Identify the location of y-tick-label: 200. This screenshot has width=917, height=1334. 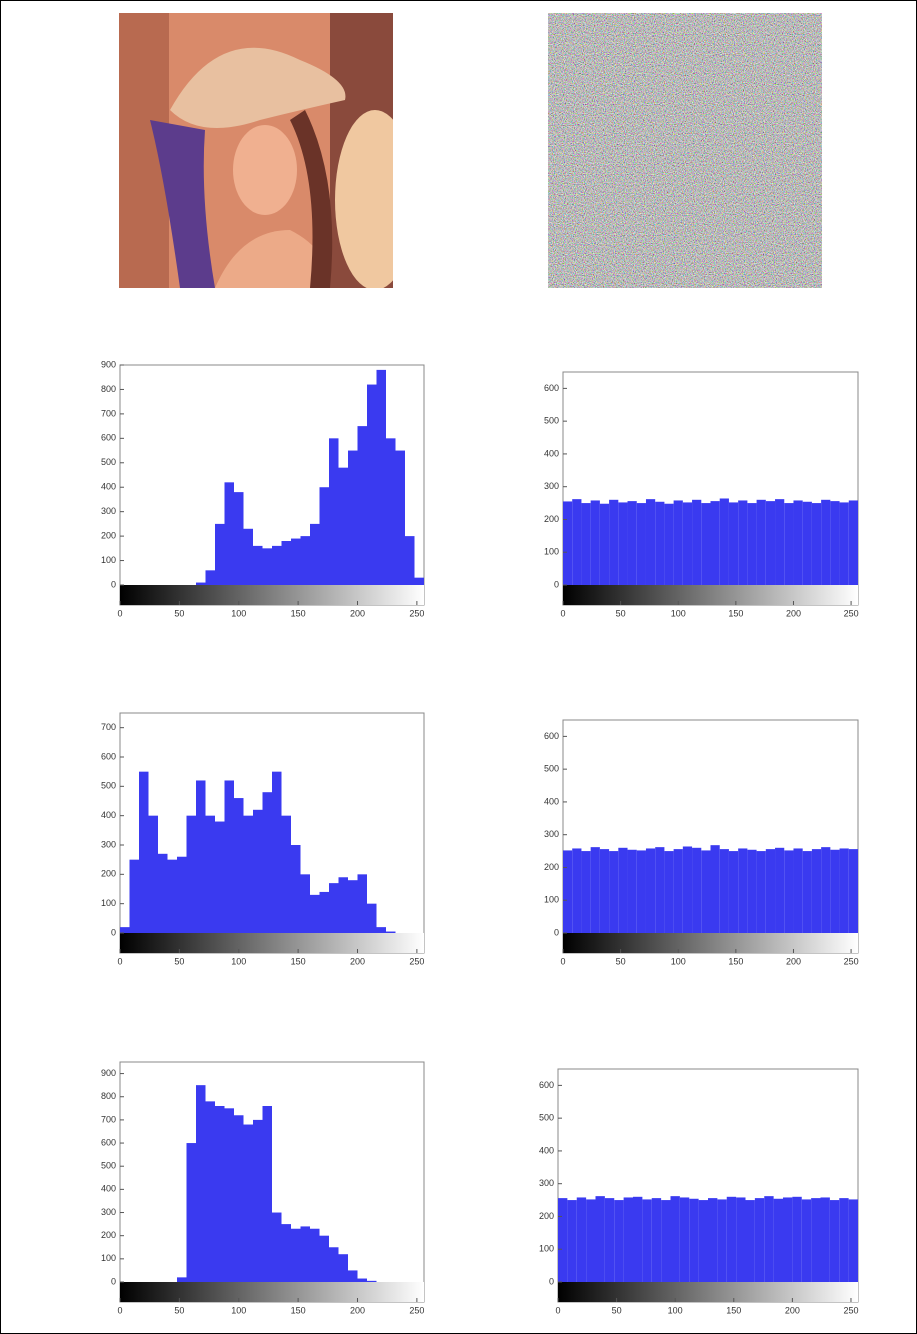
(108, 535).